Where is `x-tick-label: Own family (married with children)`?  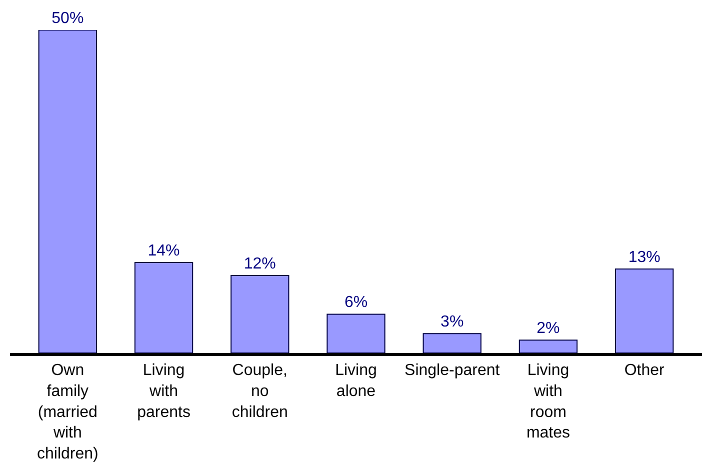
x-tick-label: Own family (married with children) is located at coordinates (67, 412).